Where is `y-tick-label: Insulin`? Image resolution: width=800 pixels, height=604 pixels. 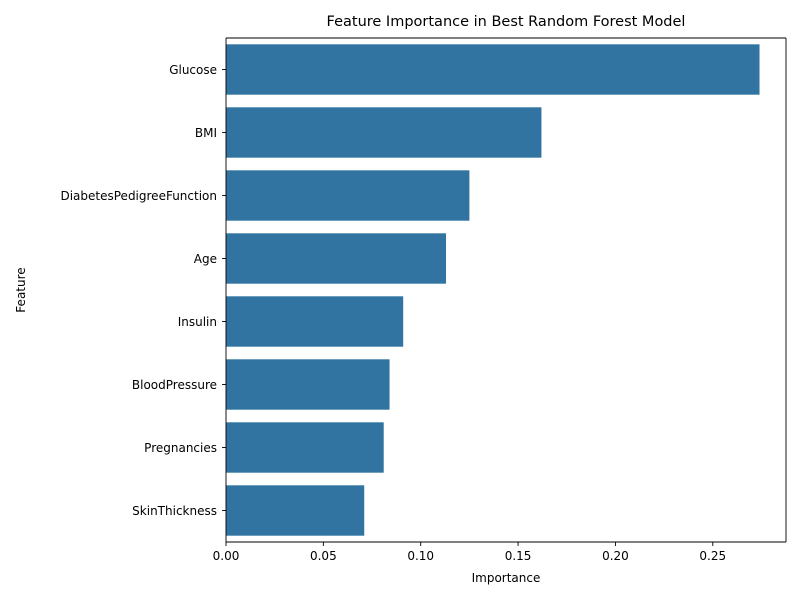
y-tick-label: Insulin is located at coordinates (197, 322).